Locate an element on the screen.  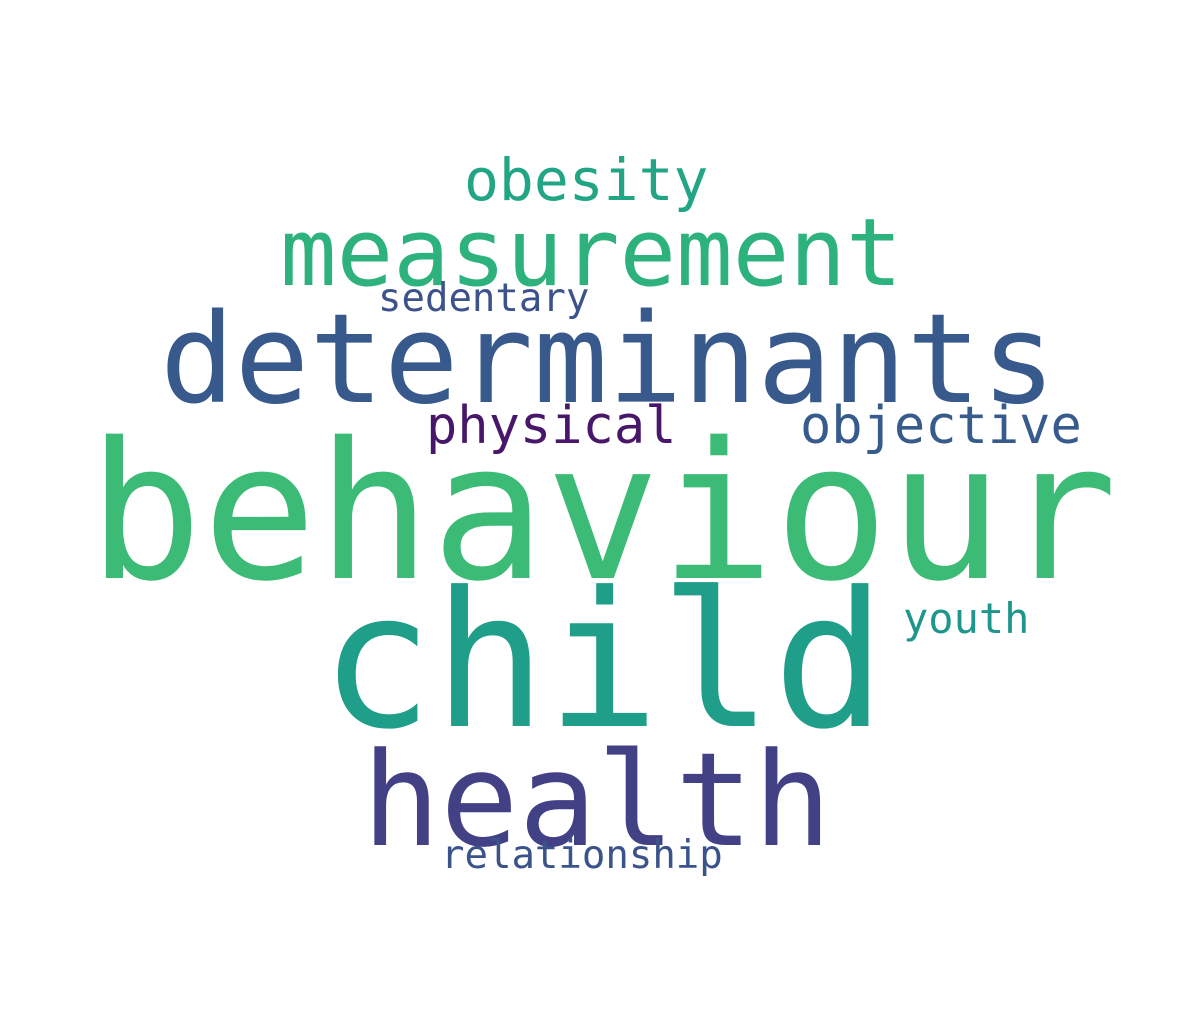
word-child: child is located at coordinates (603, 661).